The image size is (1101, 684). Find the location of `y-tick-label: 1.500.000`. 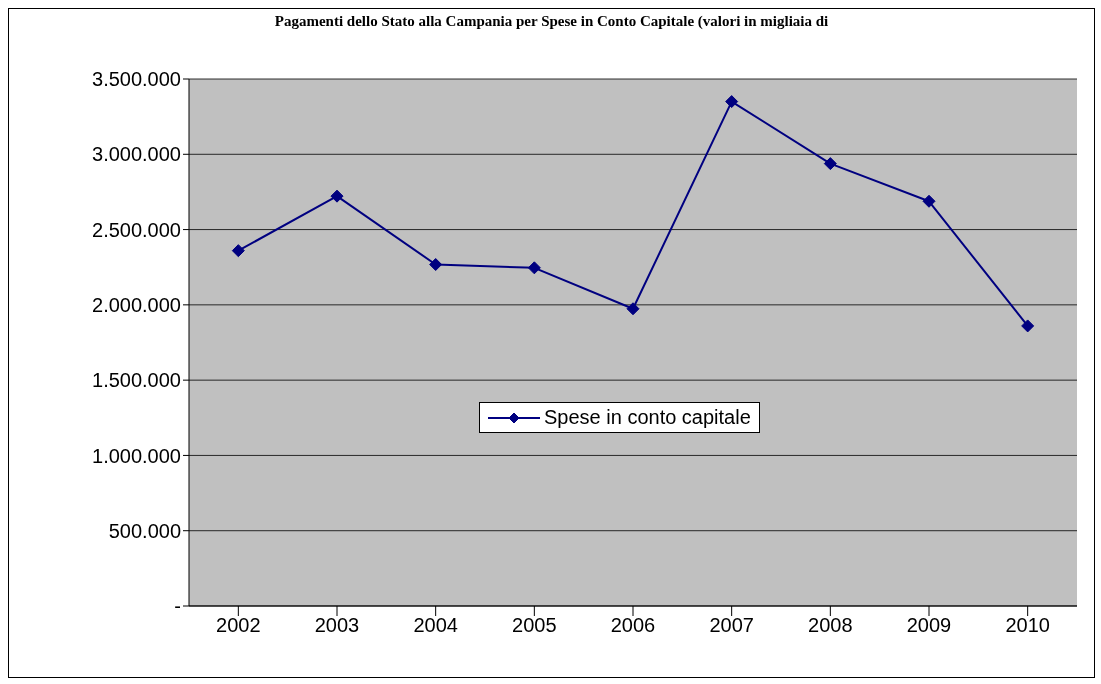

y-tick-label: 1.500.000 is located at coordinates (136, 380).